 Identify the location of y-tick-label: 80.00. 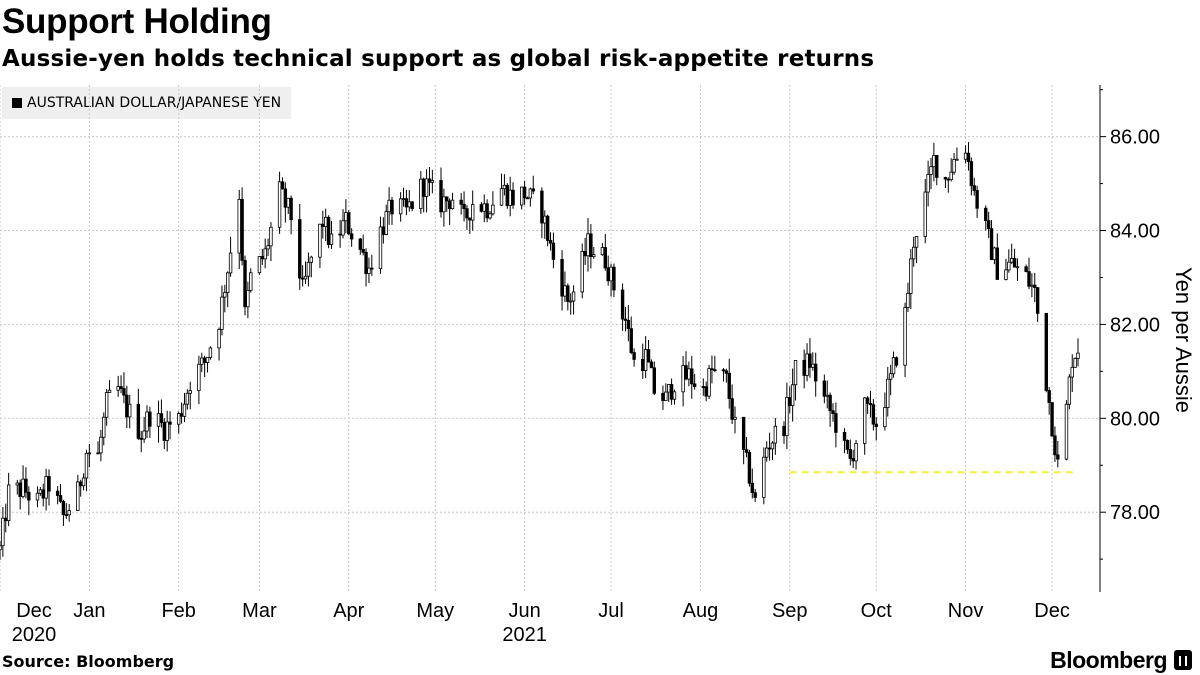
(1135, 419).